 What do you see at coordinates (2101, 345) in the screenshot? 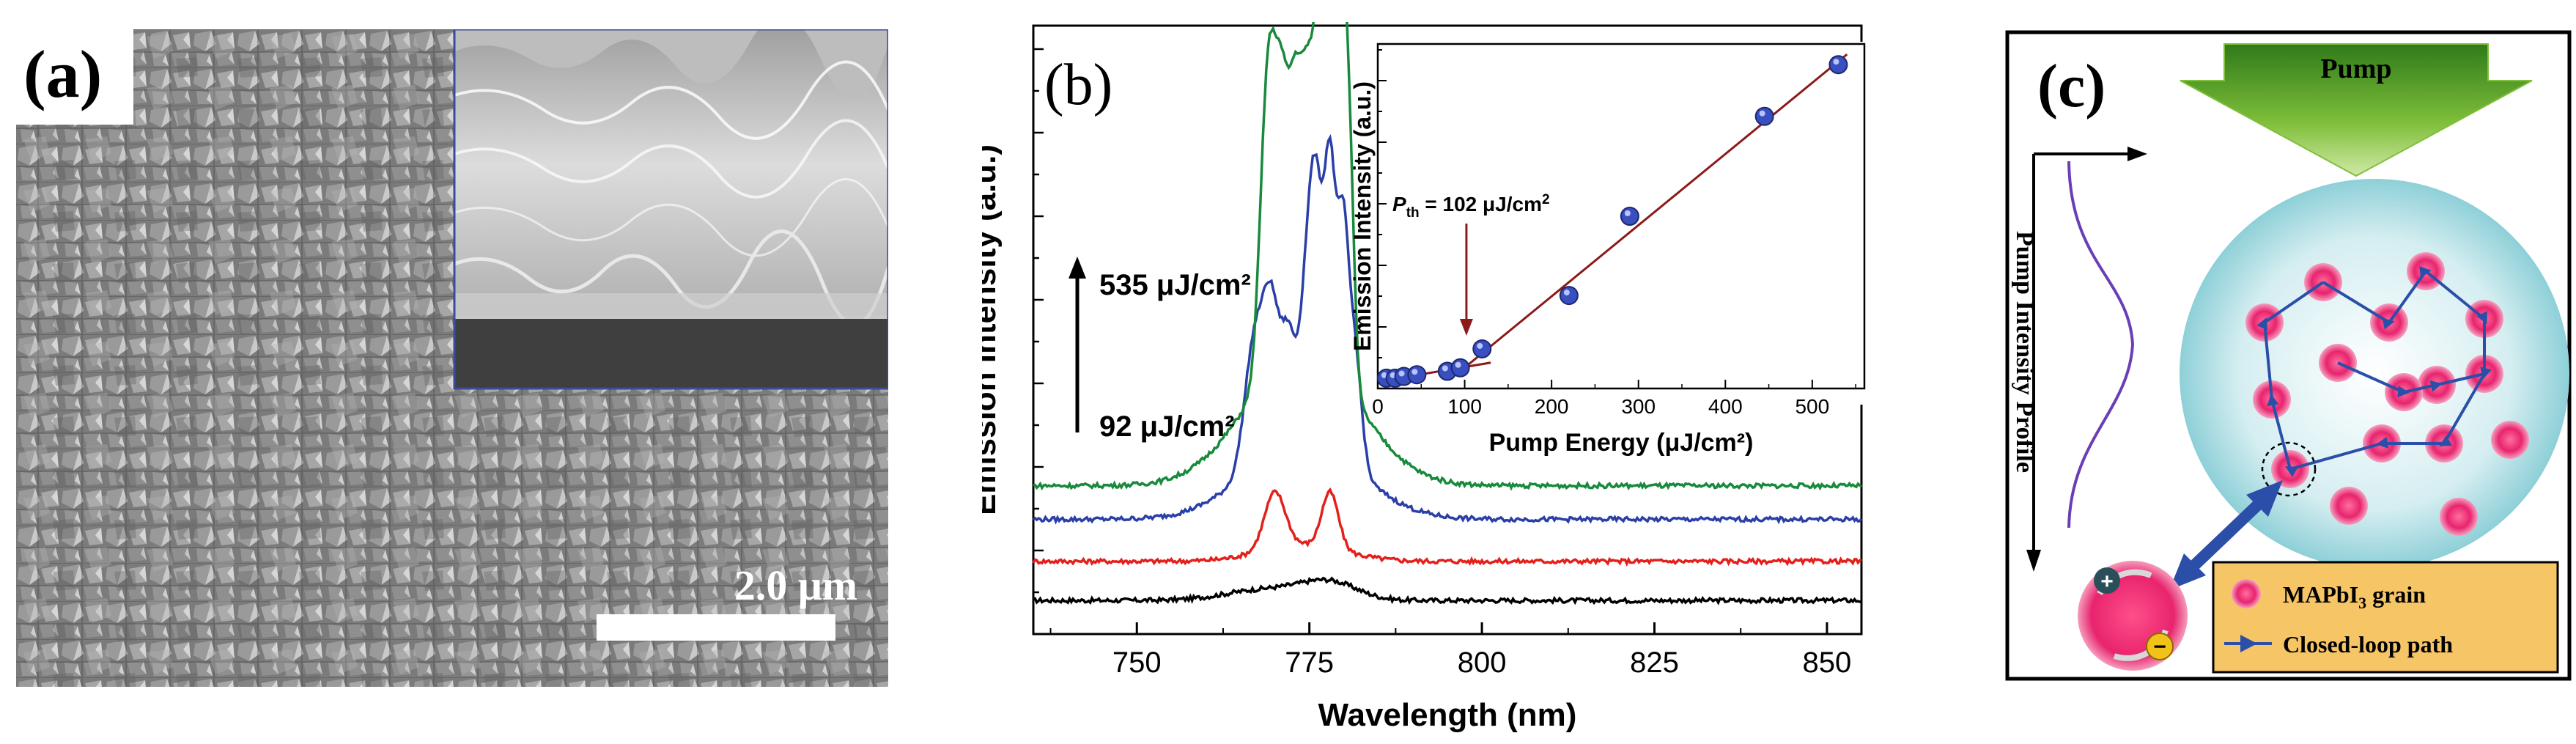
I see `pump-profile-curve` at bounding box center [2101, 345].